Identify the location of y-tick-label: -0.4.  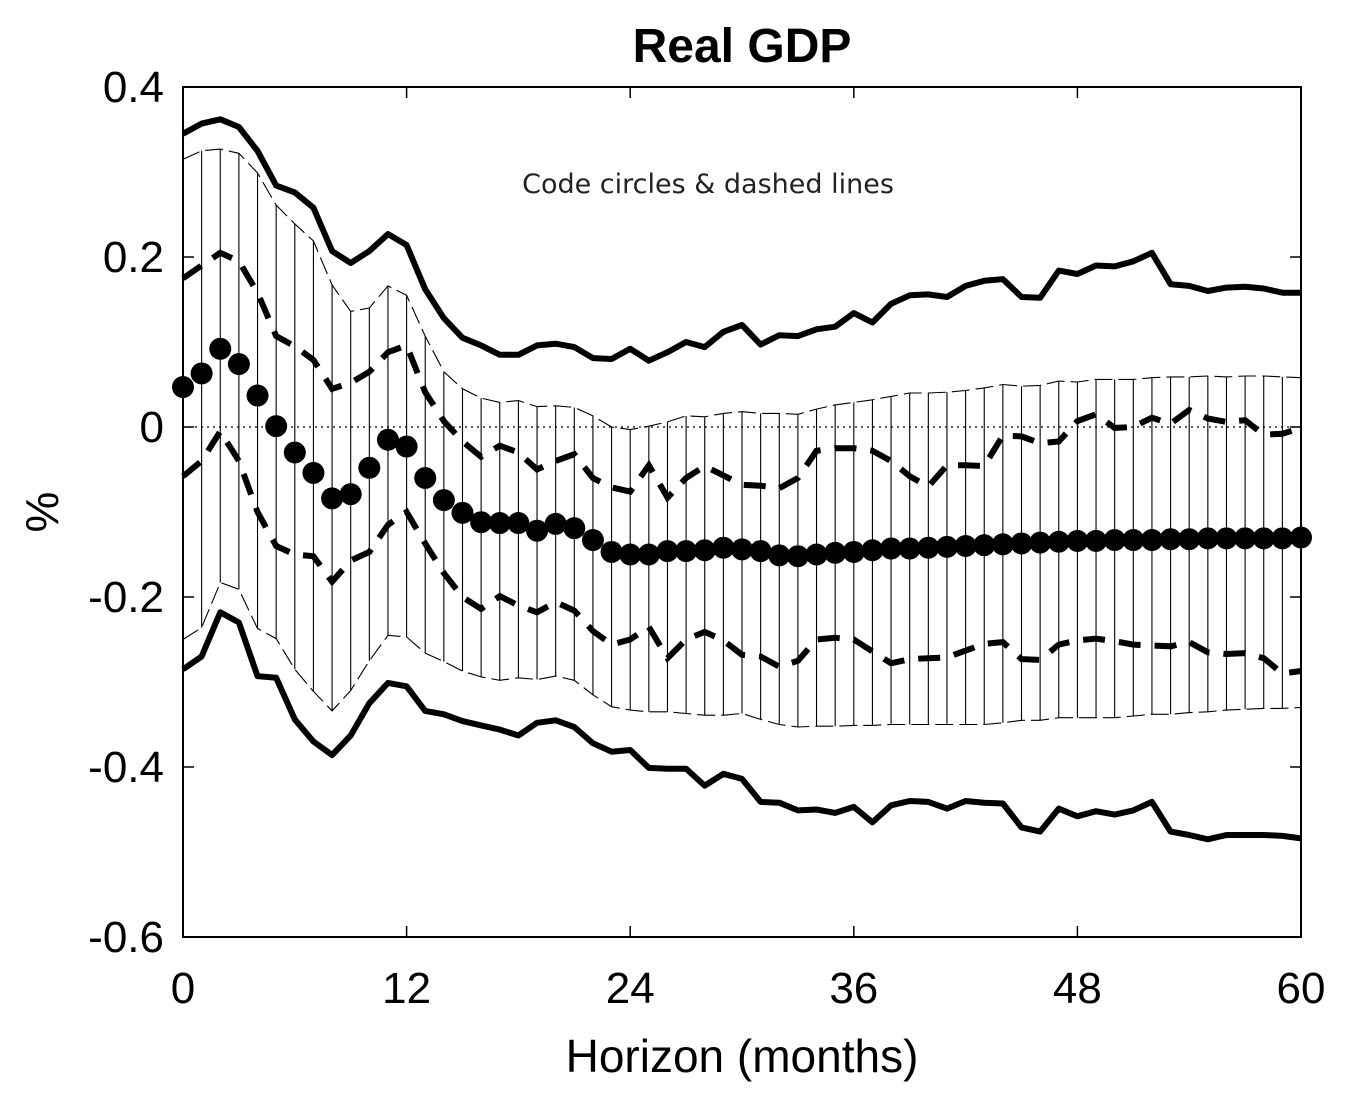
(126, 767).